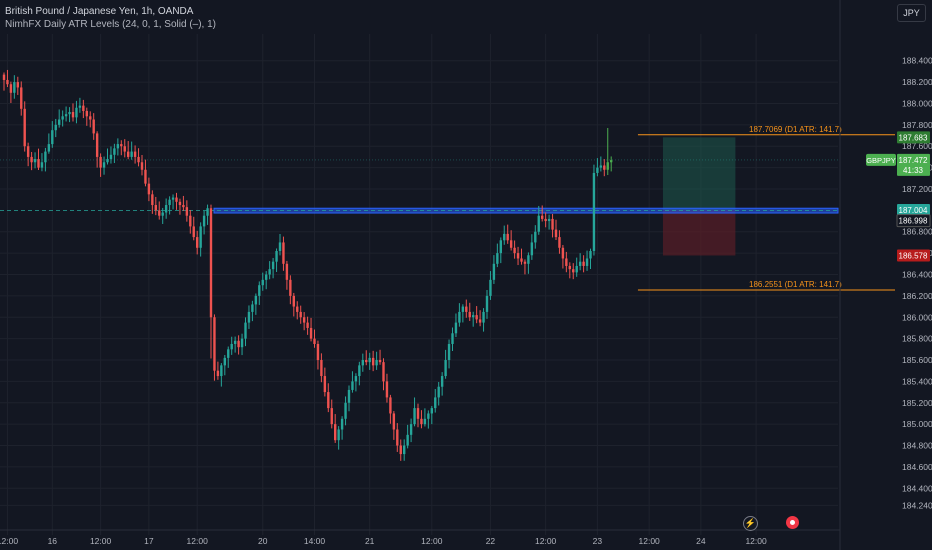  I want to click on price-tag-text-zone: 186.998, so click(913, 221).